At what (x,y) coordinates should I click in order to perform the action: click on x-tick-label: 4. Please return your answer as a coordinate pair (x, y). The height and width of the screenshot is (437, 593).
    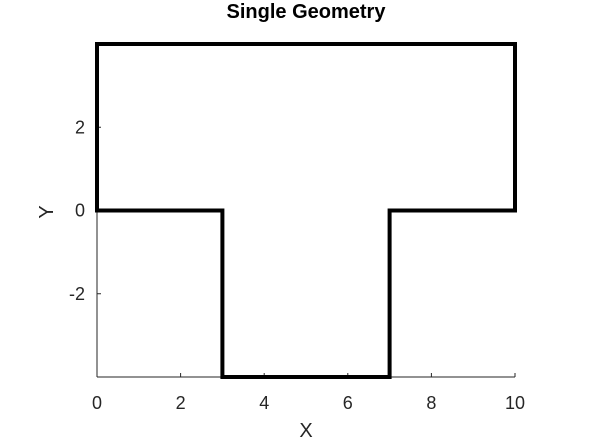
    Looking at the image, I should click on (264, 403).